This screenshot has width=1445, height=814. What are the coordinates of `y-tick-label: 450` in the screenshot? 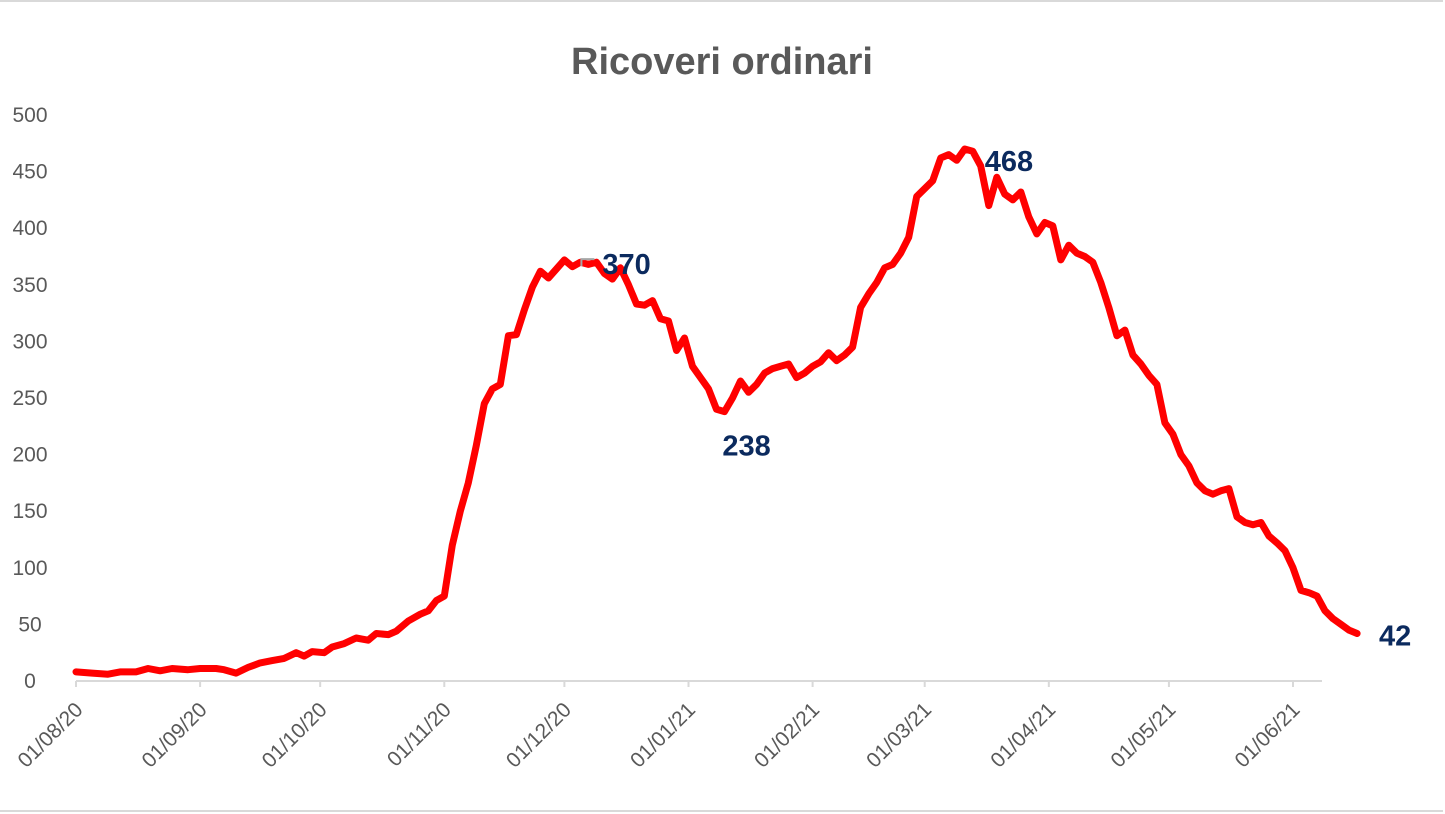 It's located at (29, 172).